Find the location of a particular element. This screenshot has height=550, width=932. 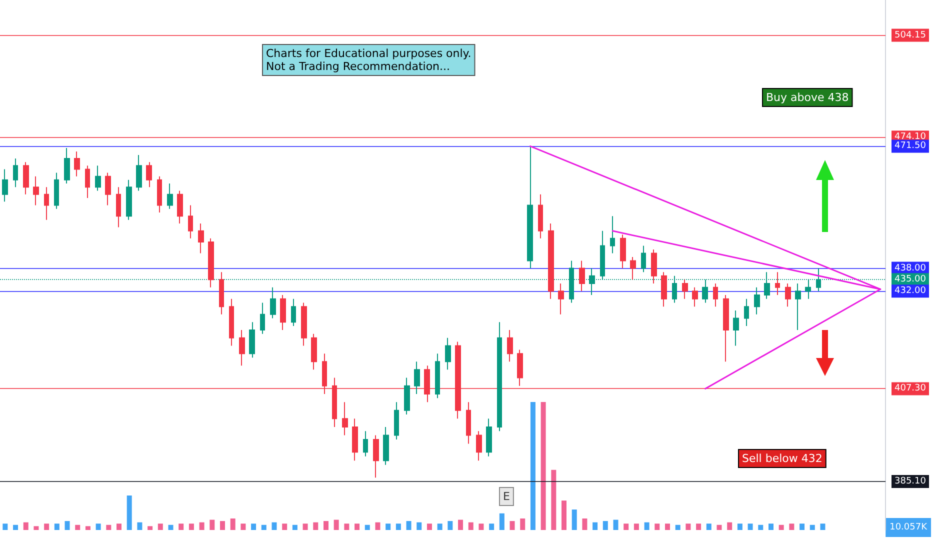

y-tick-label: 385.10 is located at coordinates (910, 481).